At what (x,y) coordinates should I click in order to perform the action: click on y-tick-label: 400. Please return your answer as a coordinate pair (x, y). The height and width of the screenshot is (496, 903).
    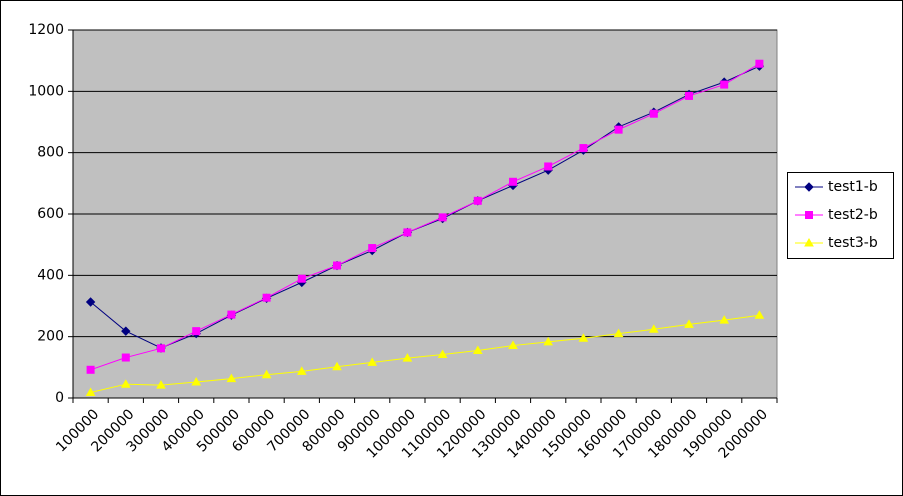
    Looking at the image, I should click on (50, 275).